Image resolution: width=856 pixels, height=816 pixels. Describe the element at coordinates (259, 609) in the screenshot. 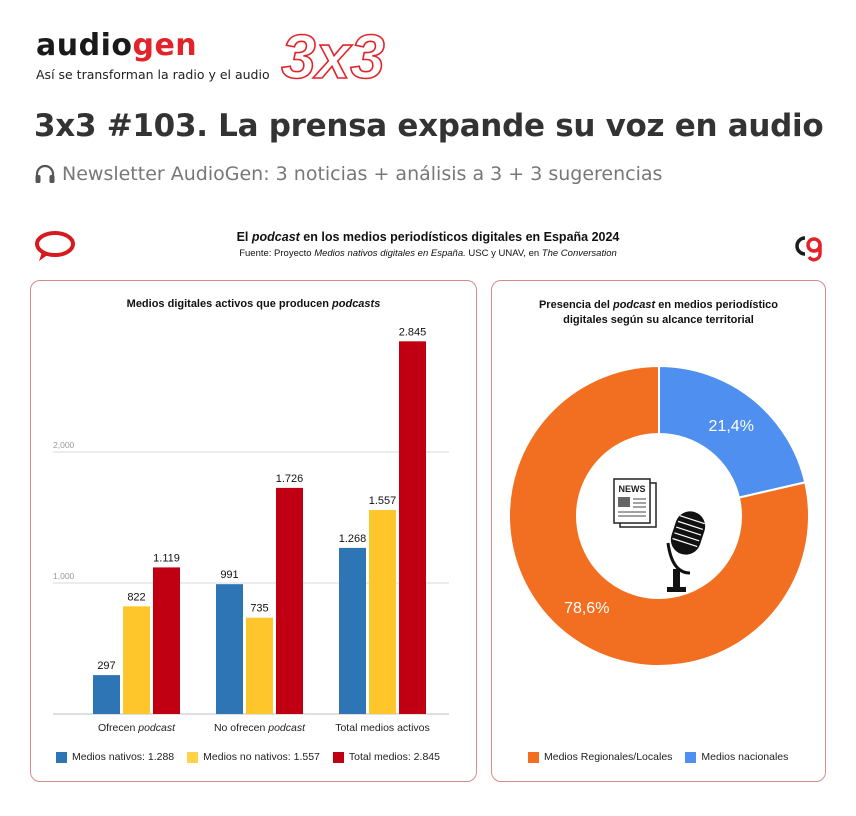

I see `bar-value-label: 735` at that location.